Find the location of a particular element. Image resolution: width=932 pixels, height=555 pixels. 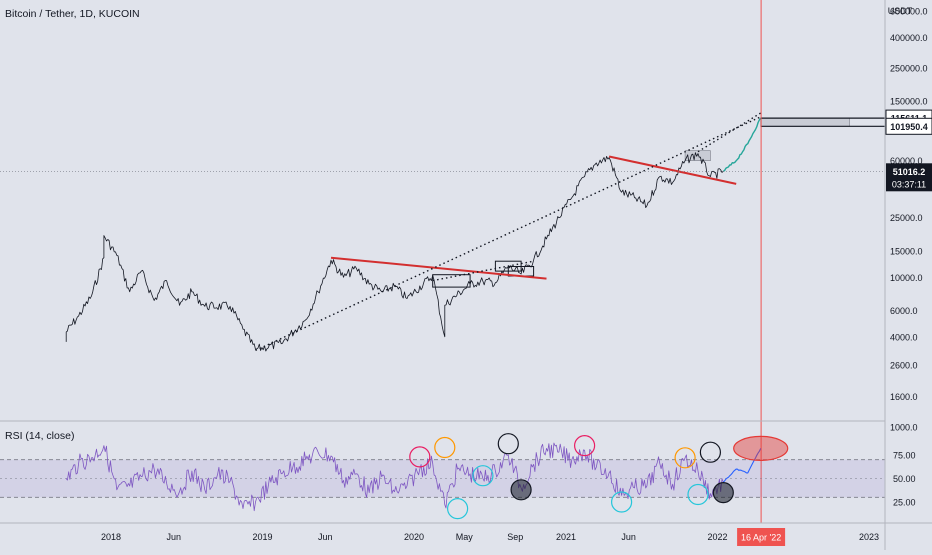

rsi-tick-label-1: 50.00 is located at coordinates (904, 479).